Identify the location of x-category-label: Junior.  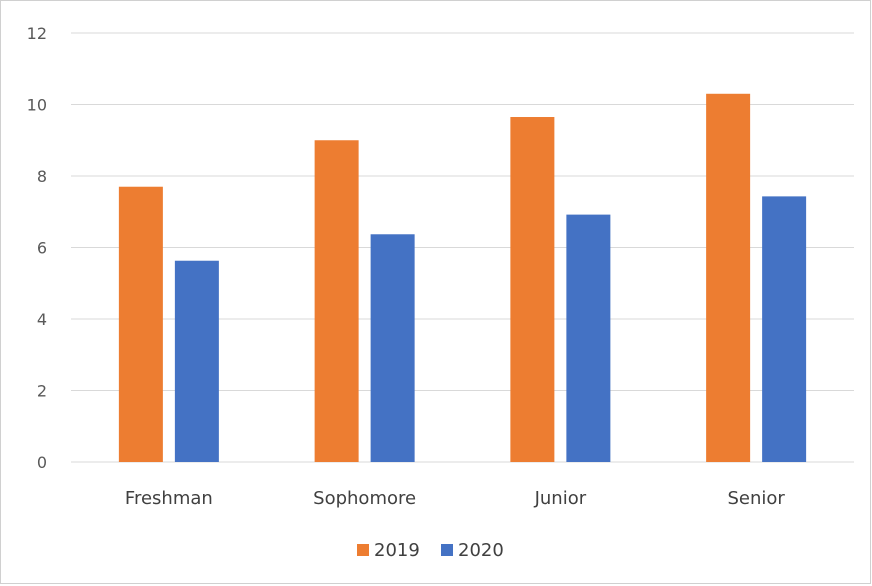
(560, 498).